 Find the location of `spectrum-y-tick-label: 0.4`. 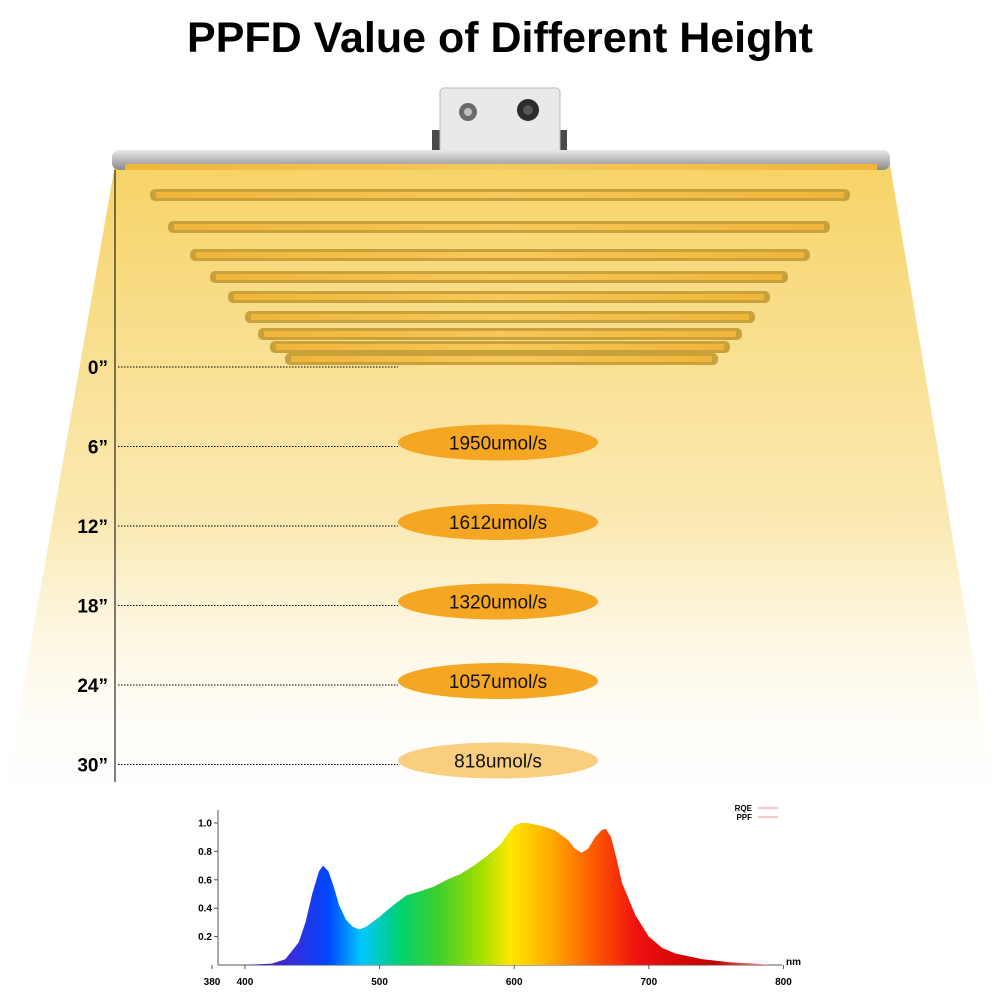

spectrum-y-tick-label: 0.4 is located at coordinates (205, 909).